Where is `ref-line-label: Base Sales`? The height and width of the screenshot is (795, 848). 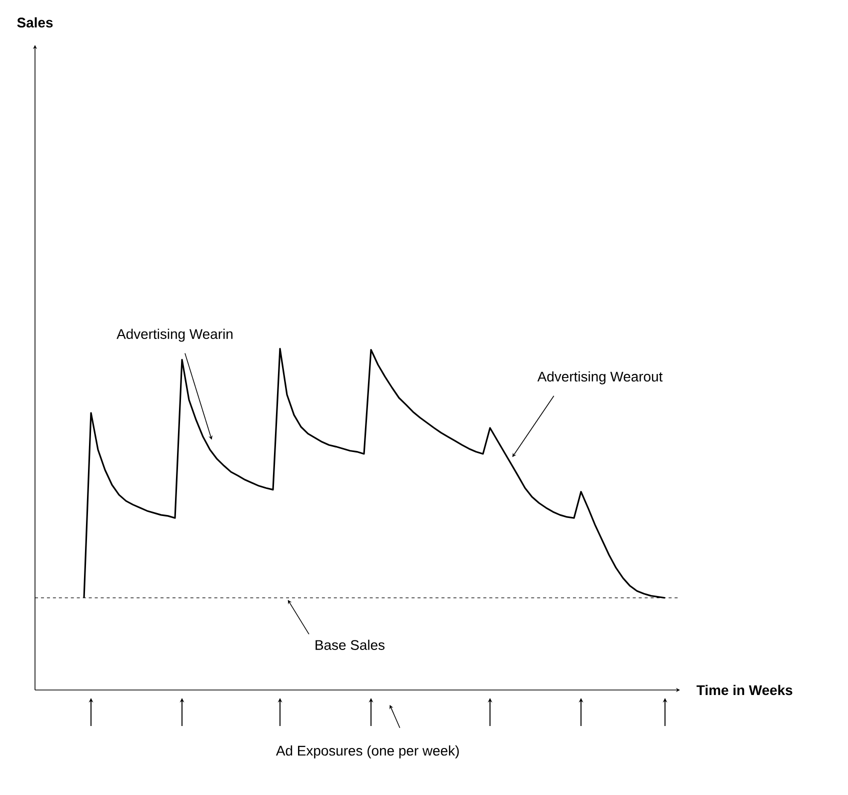 ref-line-label: Base Sales is located at coordinates (350, 645).